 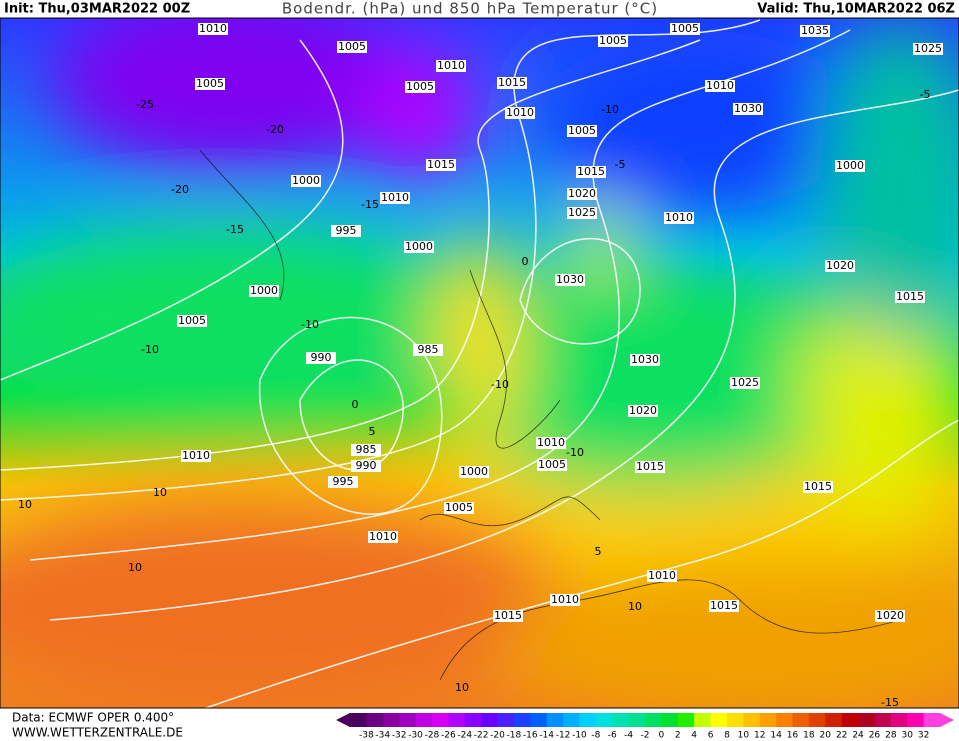 I want to click on legend-label: -20, so click(x=497, y=736).